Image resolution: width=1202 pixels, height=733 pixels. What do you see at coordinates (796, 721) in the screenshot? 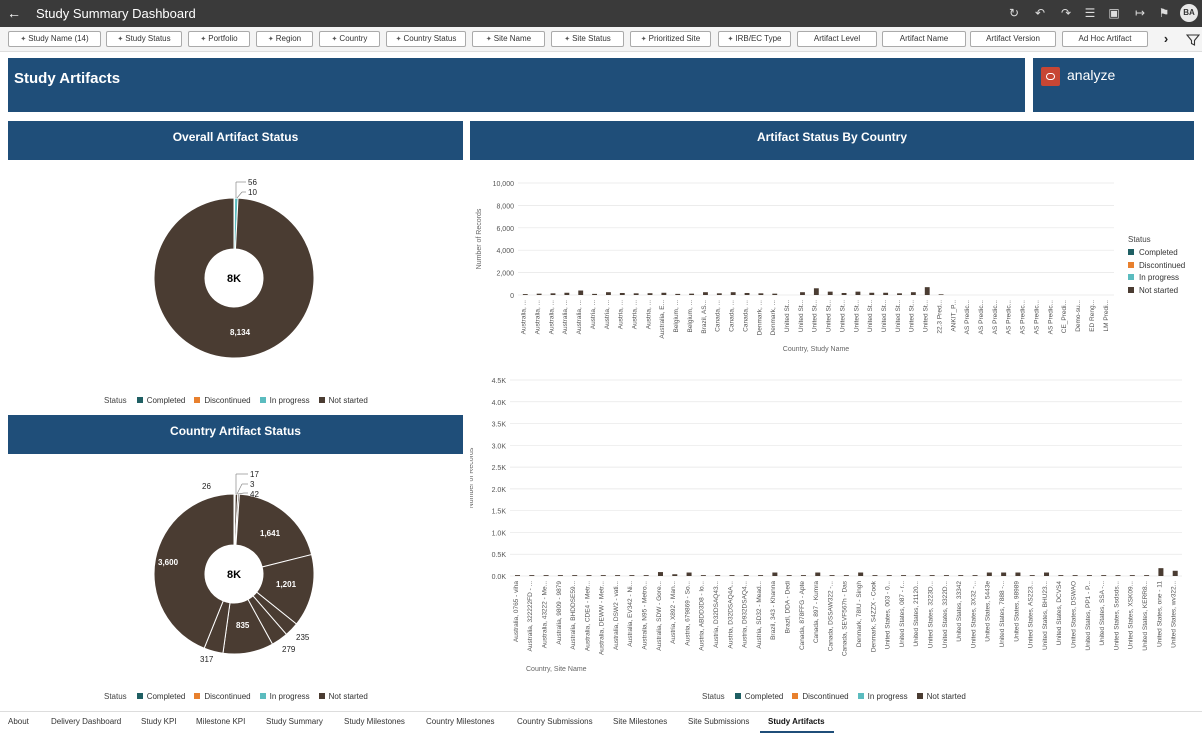
I see `tab: Study Artifacts` at bounding box center [796, 721].